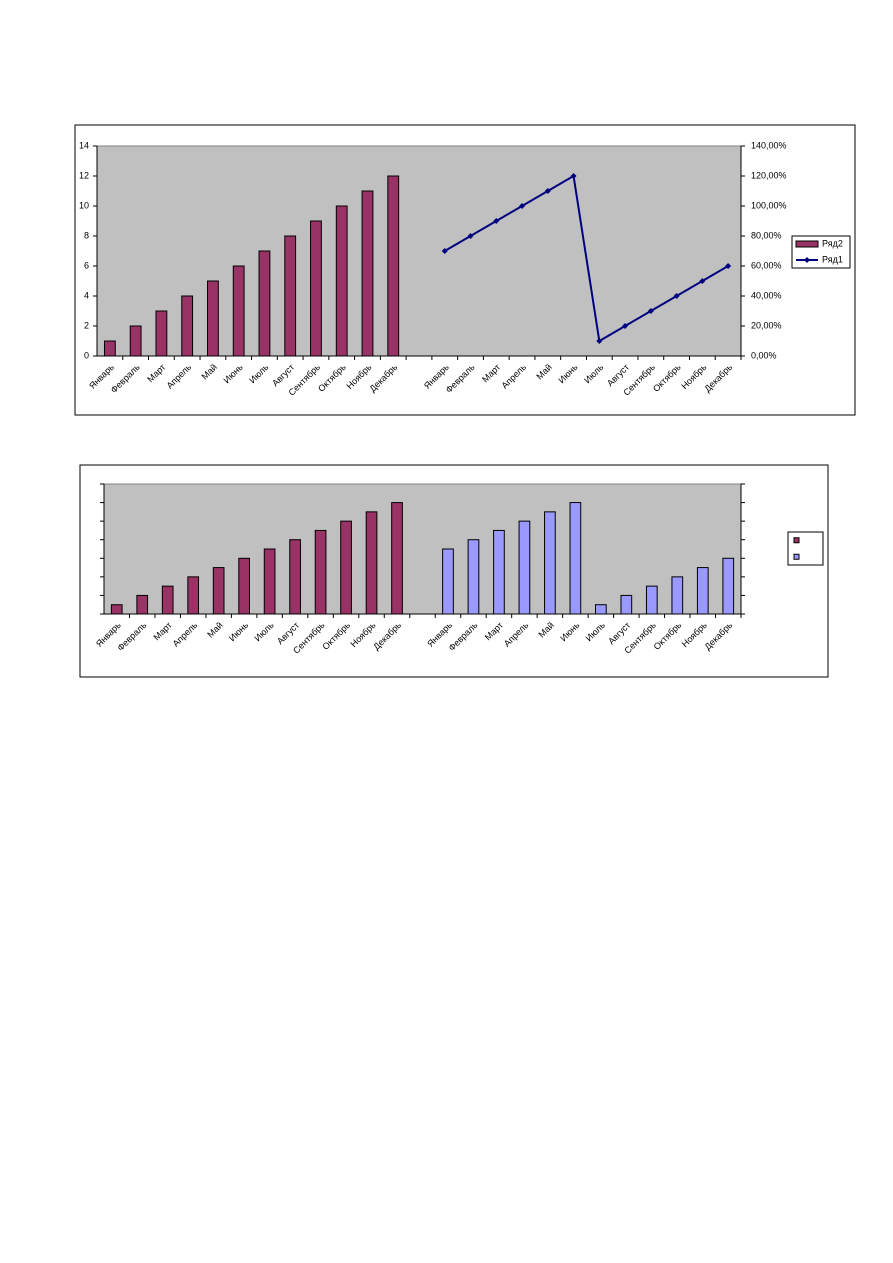 Image resolution: width=893 pixels, height=1263 pixels. What do you see at coordinates (805, 548) in the screenshot?
I see `legend` at bounding box center [805, 548].